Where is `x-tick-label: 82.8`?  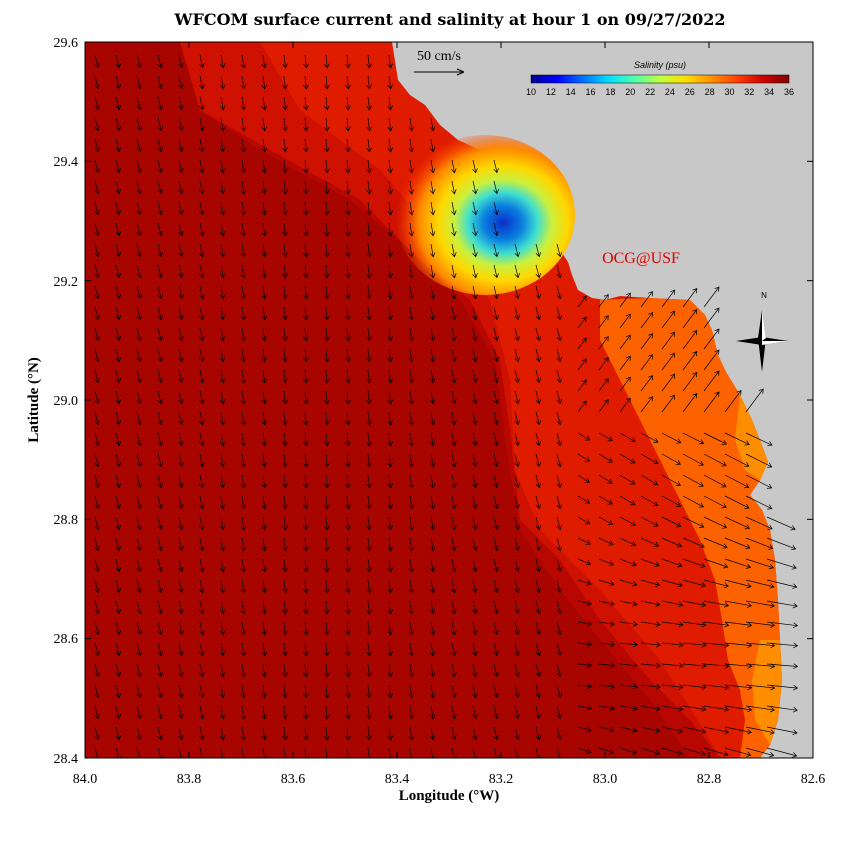 x-tick-label: 82.8 is located at coordinates (709, 779).